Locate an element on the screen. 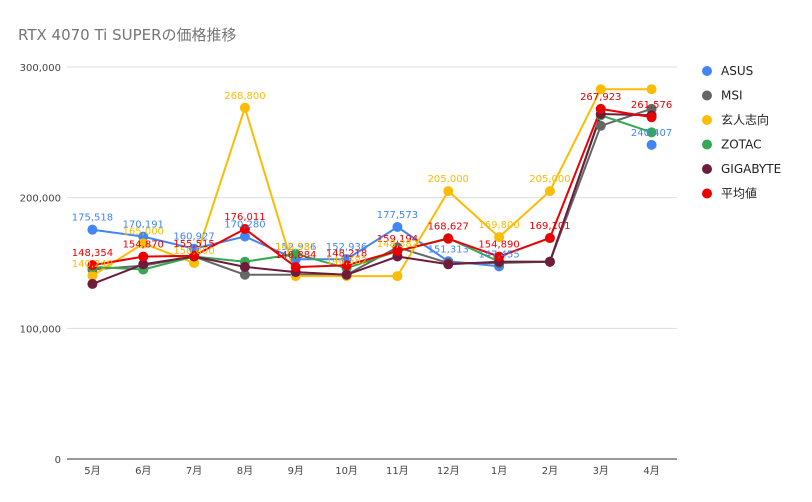  data-label: 169,101 is located at coordinates (549, 226).